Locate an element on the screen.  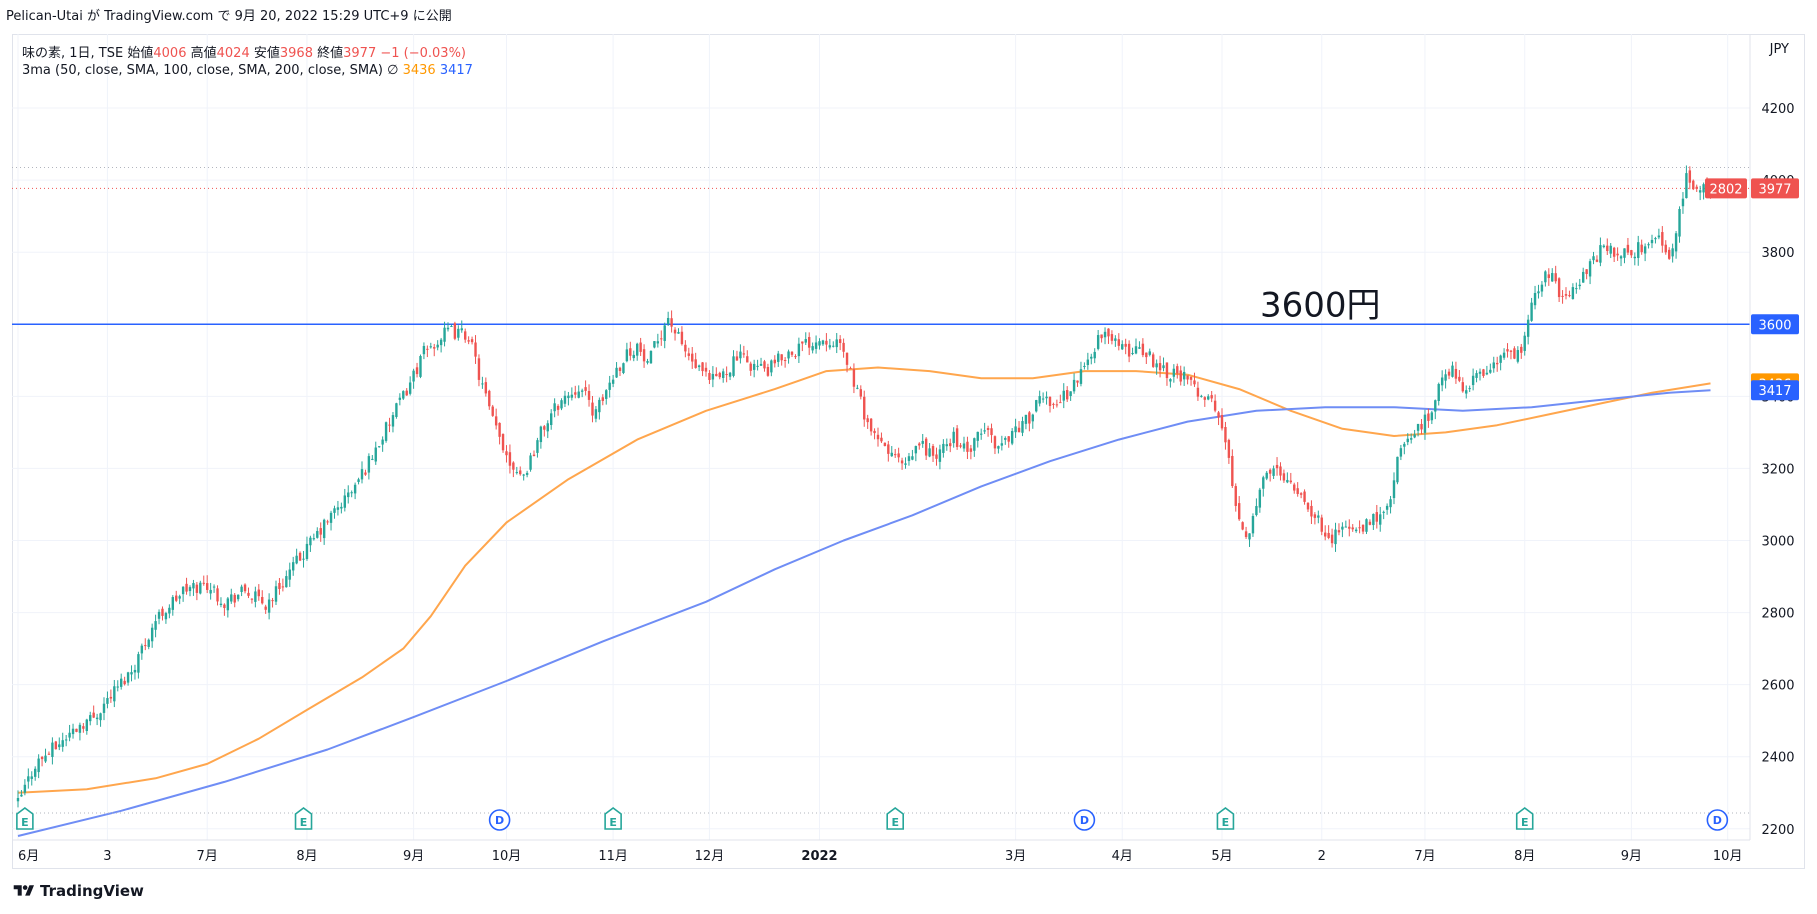
ma200-price-tag-bg is located at coordinates (1775, 390).